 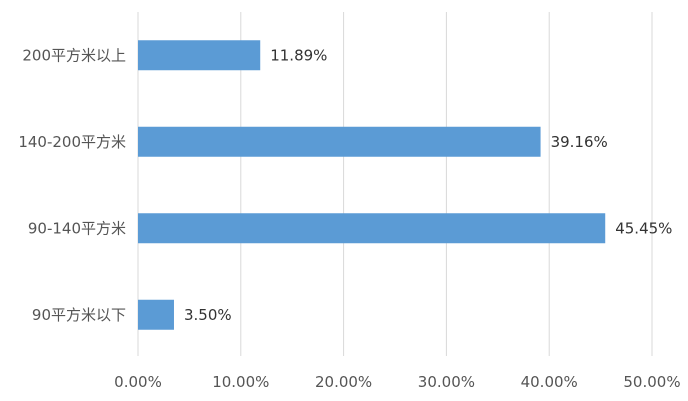 What do you see at coordinates (397, 382) in the screenshot?
I see `value-axis-labels: 0.00% 10.00% 20.00% 30.00% 40.00% 50.00%` at bounding box center [397, 382].